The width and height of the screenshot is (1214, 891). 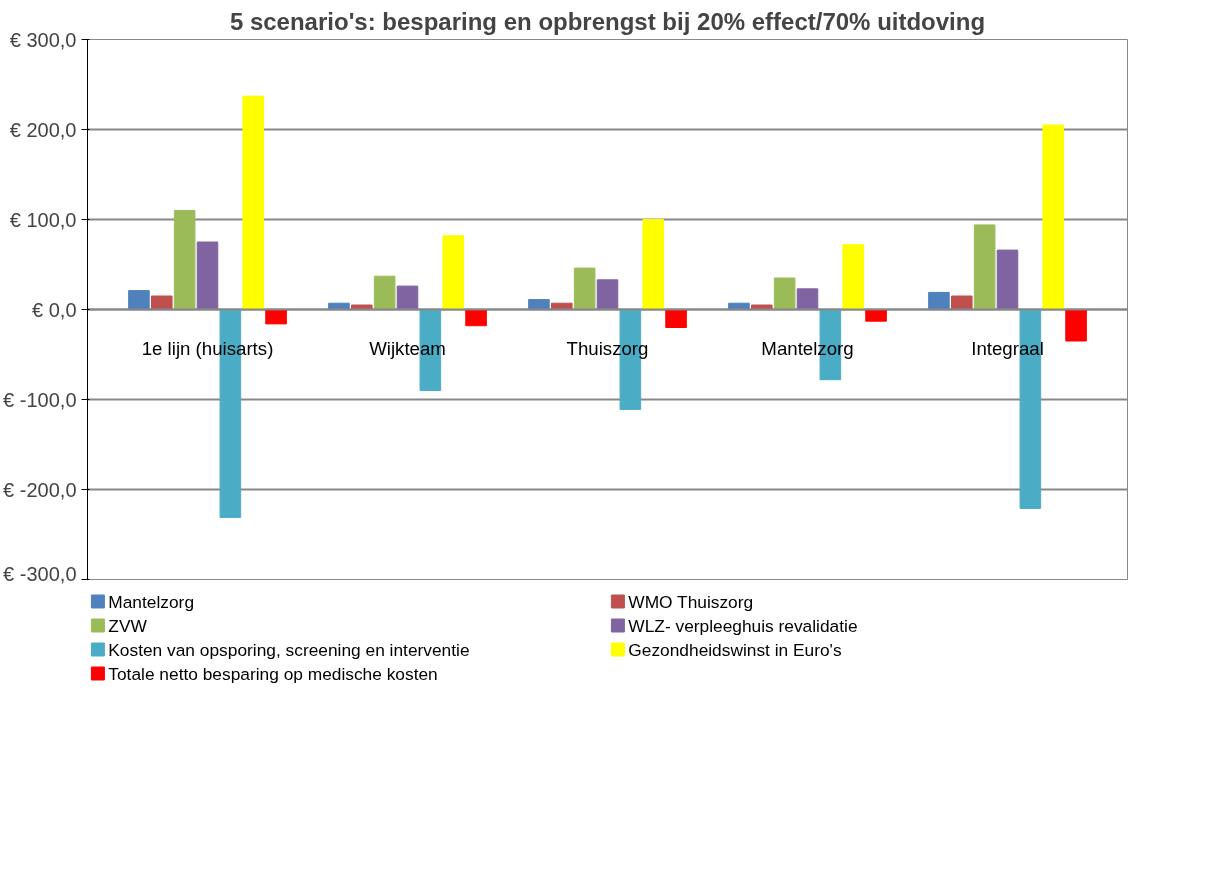 I want to click on chart-title: 5 scenario's: besparing en opbrengst bij 20% effect/70% uitdoving, so click(x=607, y=21).